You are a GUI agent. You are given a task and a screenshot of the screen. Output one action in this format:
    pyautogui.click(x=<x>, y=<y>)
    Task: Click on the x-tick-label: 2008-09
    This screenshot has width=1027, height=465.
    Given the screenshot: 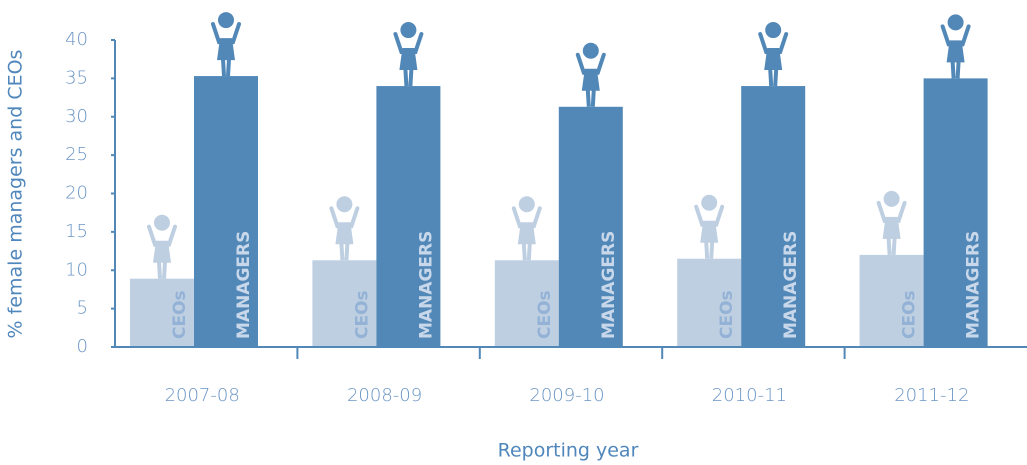 What is the action you would take?
    pyautogui.click(x=384, y=395)
    